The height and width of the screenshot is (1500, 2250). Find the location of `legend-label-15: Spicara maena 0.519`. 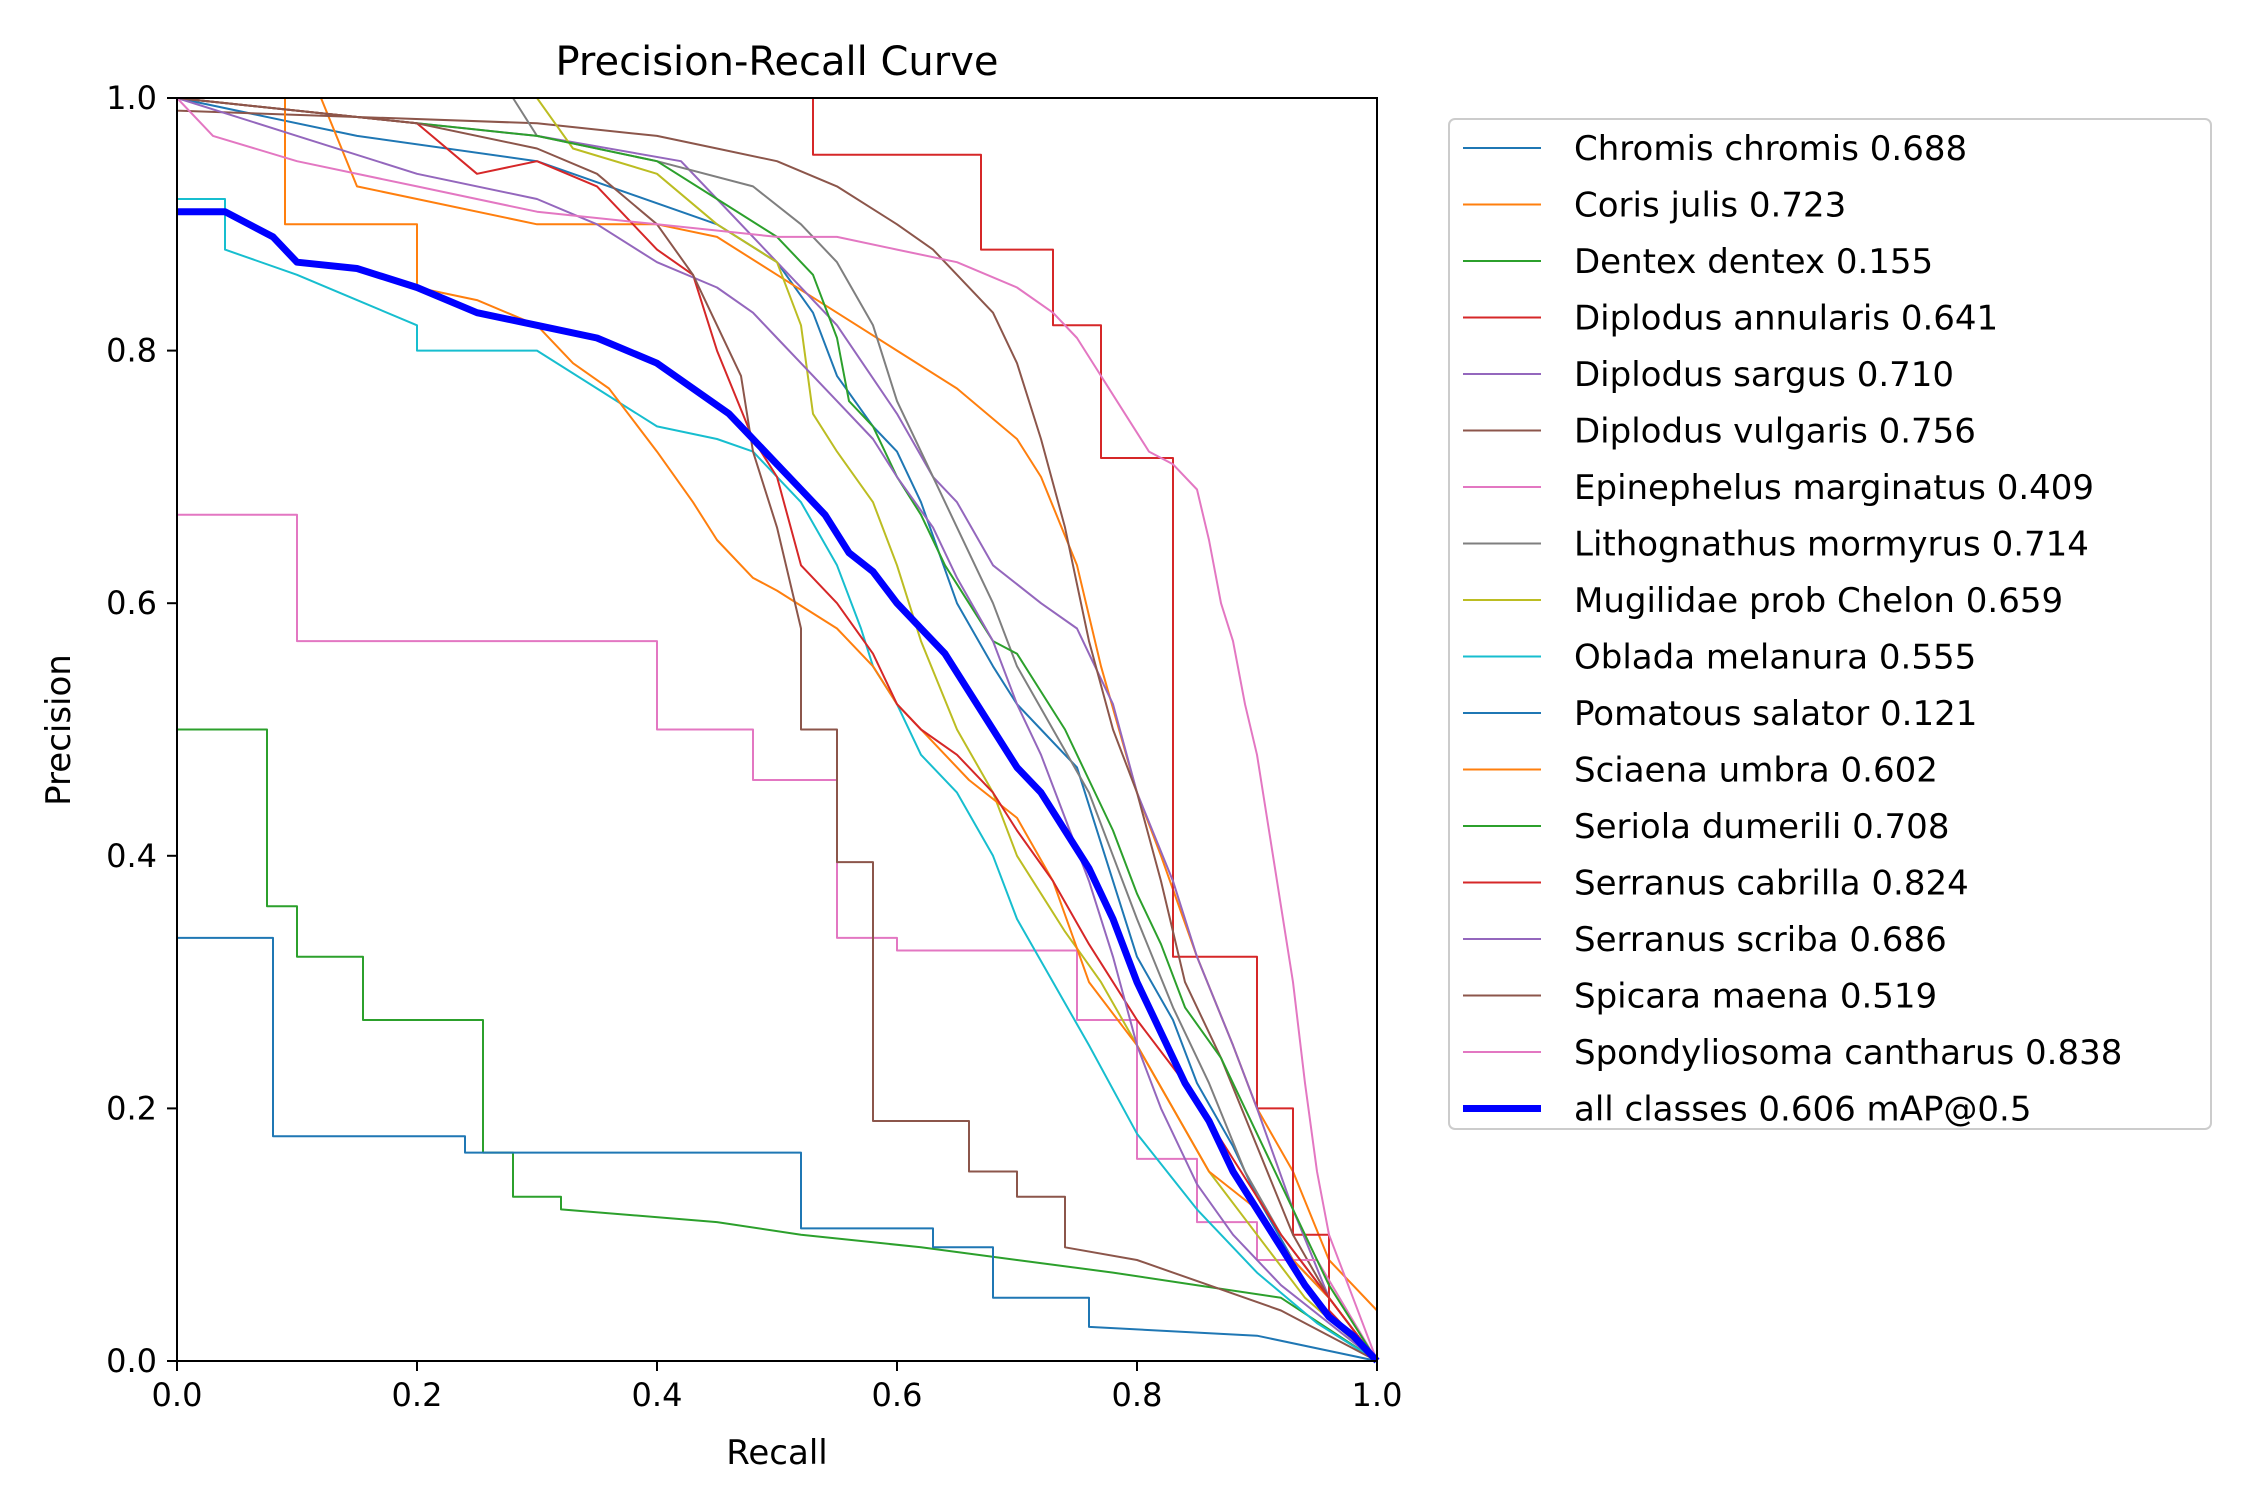

legend-label-15: Spicara maena 0.519 is located at coordinates (1755, 997).